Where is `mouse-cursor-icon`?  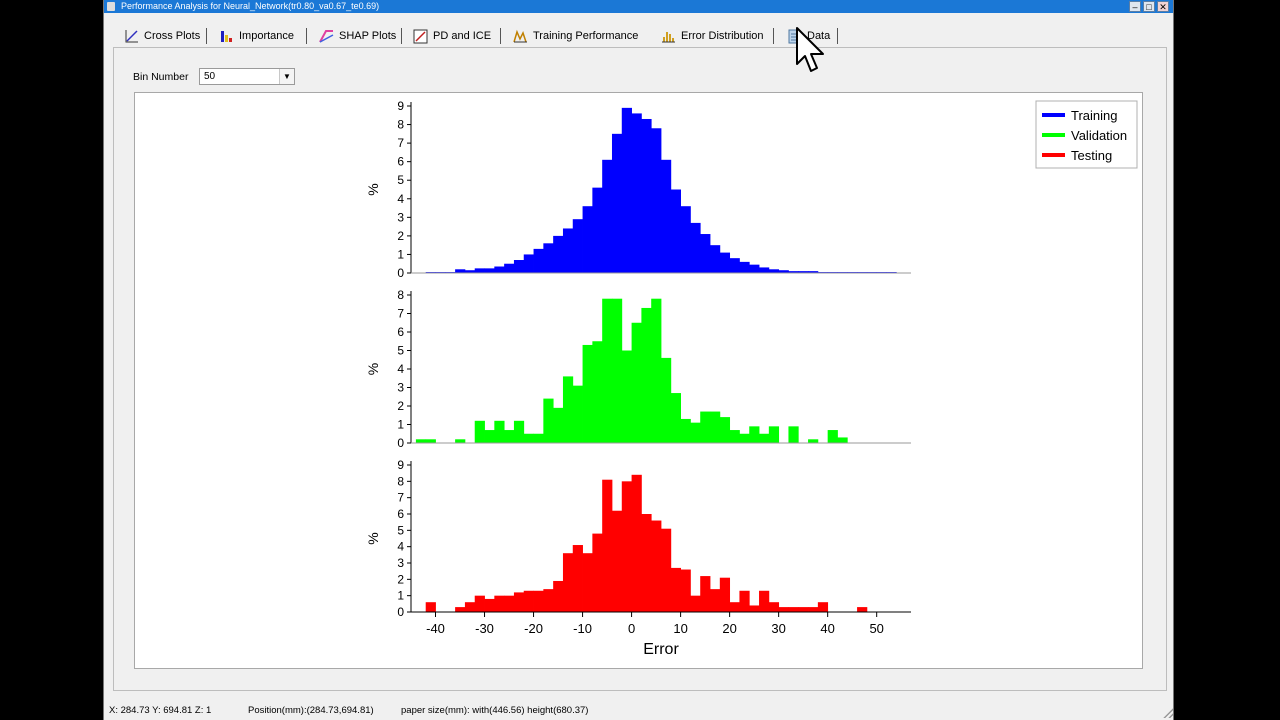 mouse-cursor-icon is located at coordinates (810, 49).